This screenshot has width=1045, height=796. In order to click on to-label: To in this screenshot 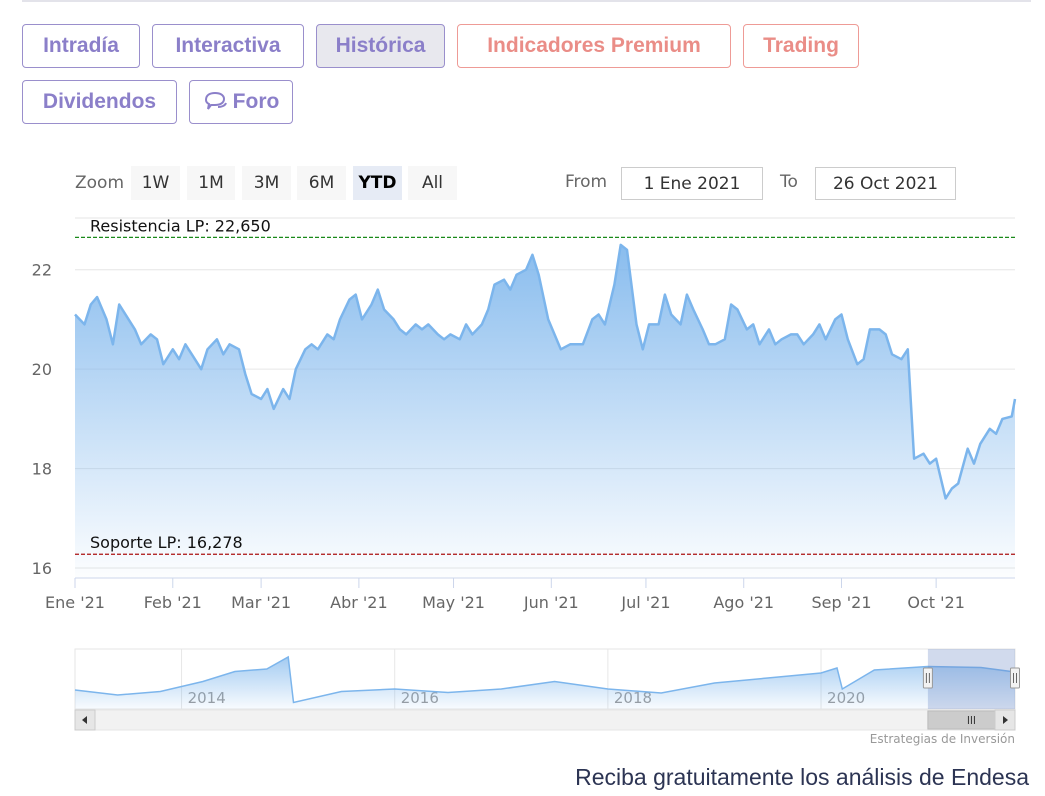, I will do `click(789, 182)`.